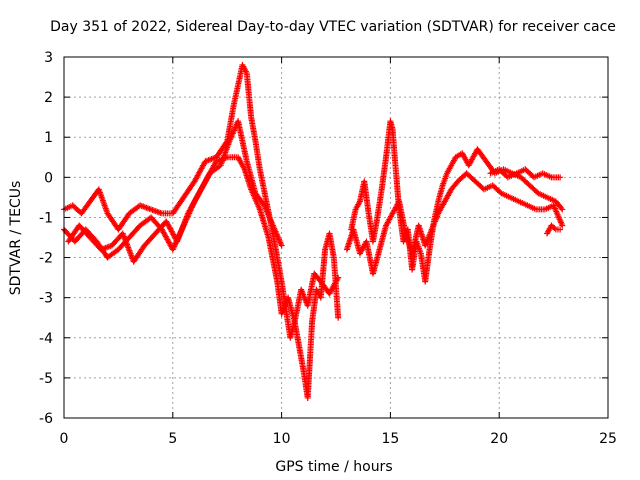 This screenshot has height=480, width=640. What do you see at coordinates (333, 467) in the screenshot?
I see `x-axis-label: GPS time / hours` at bounding box center [333, 467].